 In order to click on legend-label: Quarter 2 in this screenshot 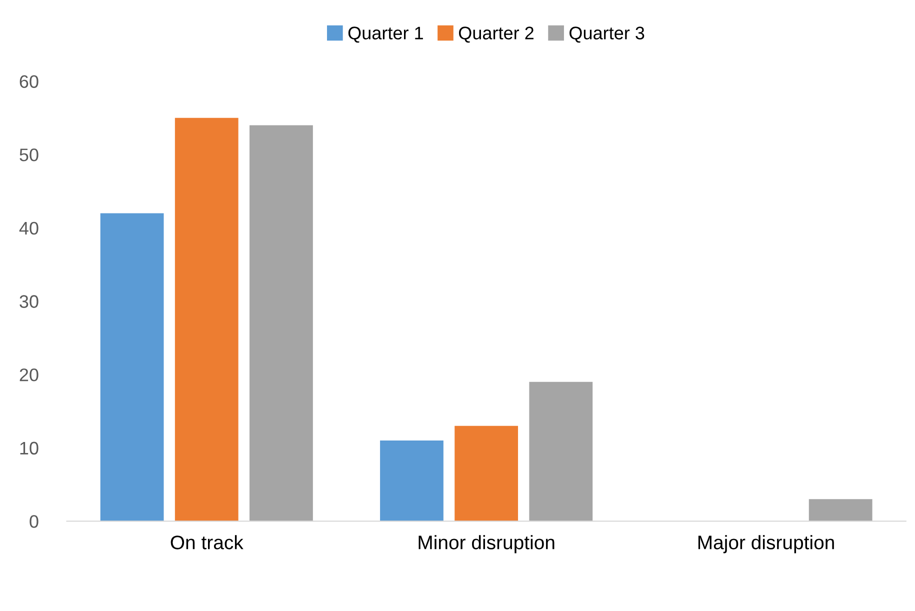, I will do `click(496, 34)`.